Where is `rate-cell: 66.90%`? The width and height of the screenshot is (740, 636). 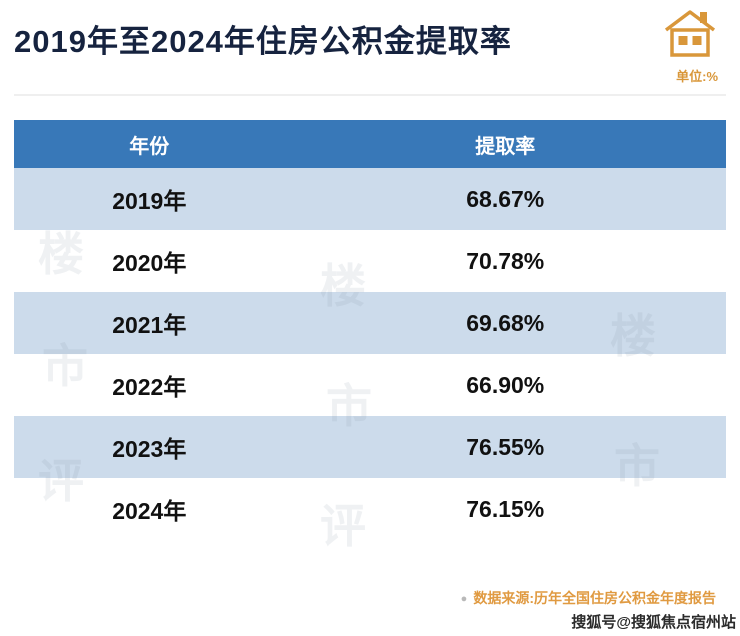 rate-cell: 66.90% is located at coordinates (505, 384).